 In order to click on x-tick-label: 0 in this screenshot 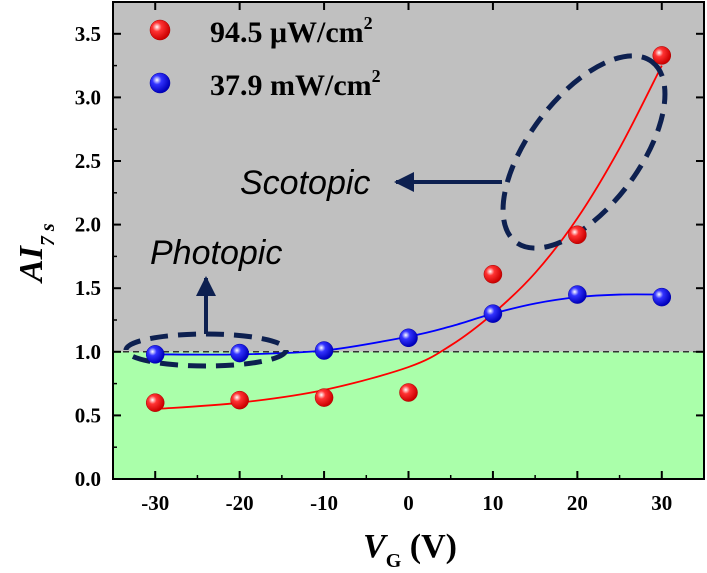, I will do `click(408, 503)`.